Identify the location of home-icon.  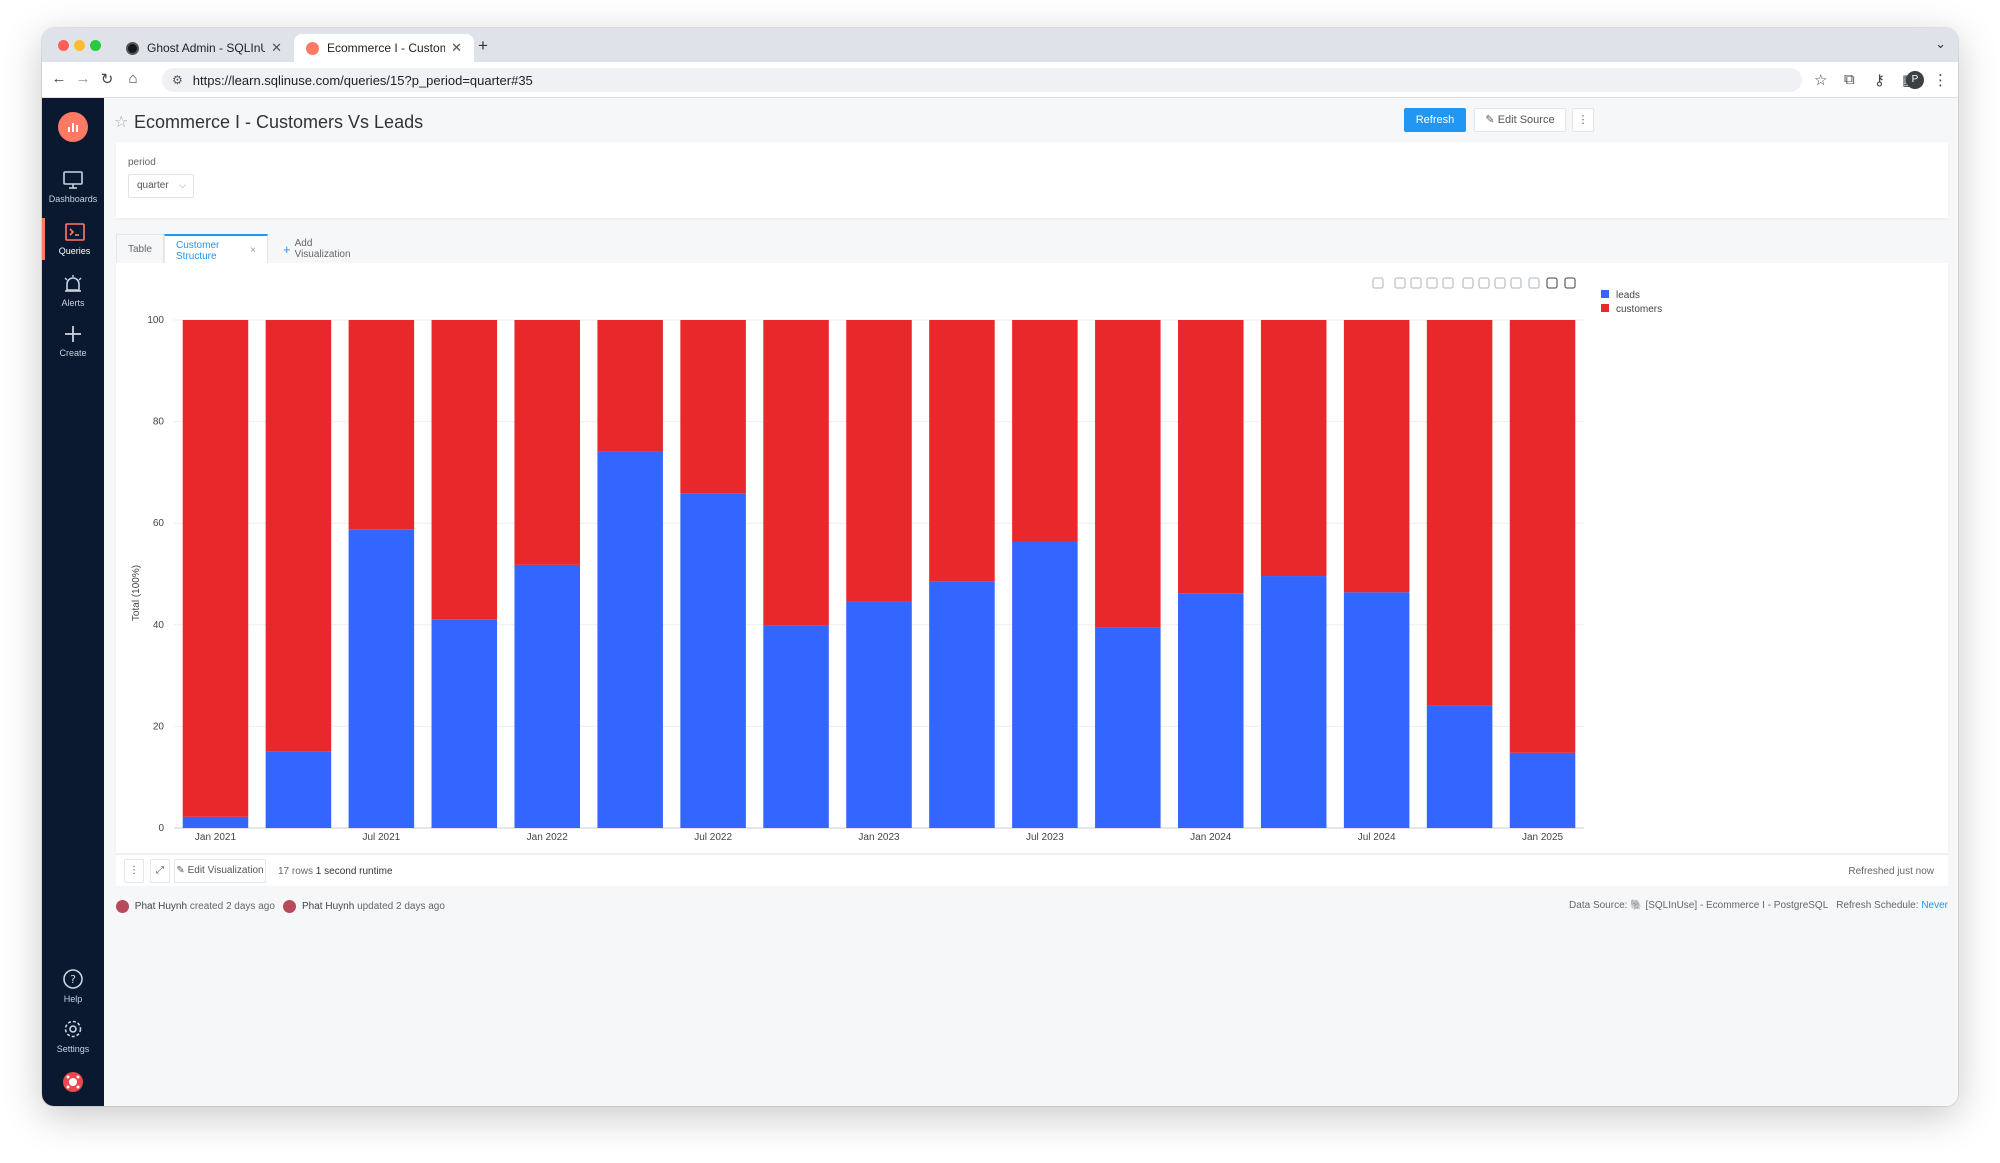
(1516, 283).